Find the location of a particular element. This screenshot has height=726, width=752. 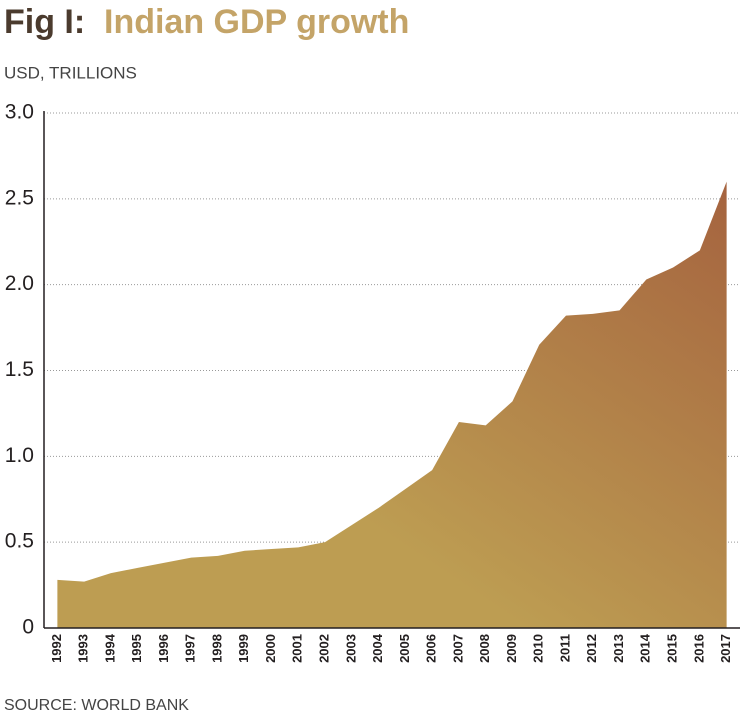

x-tick-label: 2004 is located at coordinates (377, 648).